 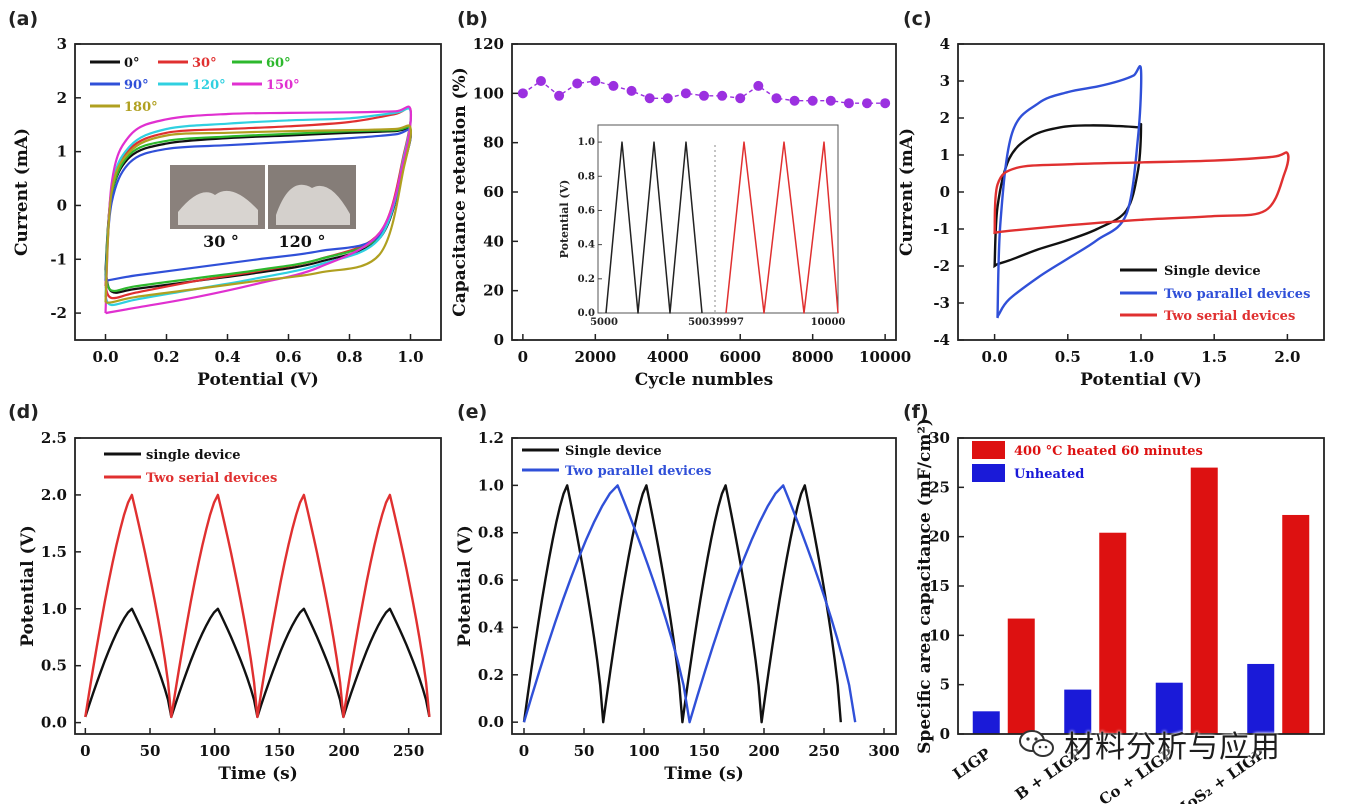 What do you see at coordinates (1141, 357) in the screenshot?
I see `panel-c-xtick-label: 1.0` at bounding box center [1141, 357].